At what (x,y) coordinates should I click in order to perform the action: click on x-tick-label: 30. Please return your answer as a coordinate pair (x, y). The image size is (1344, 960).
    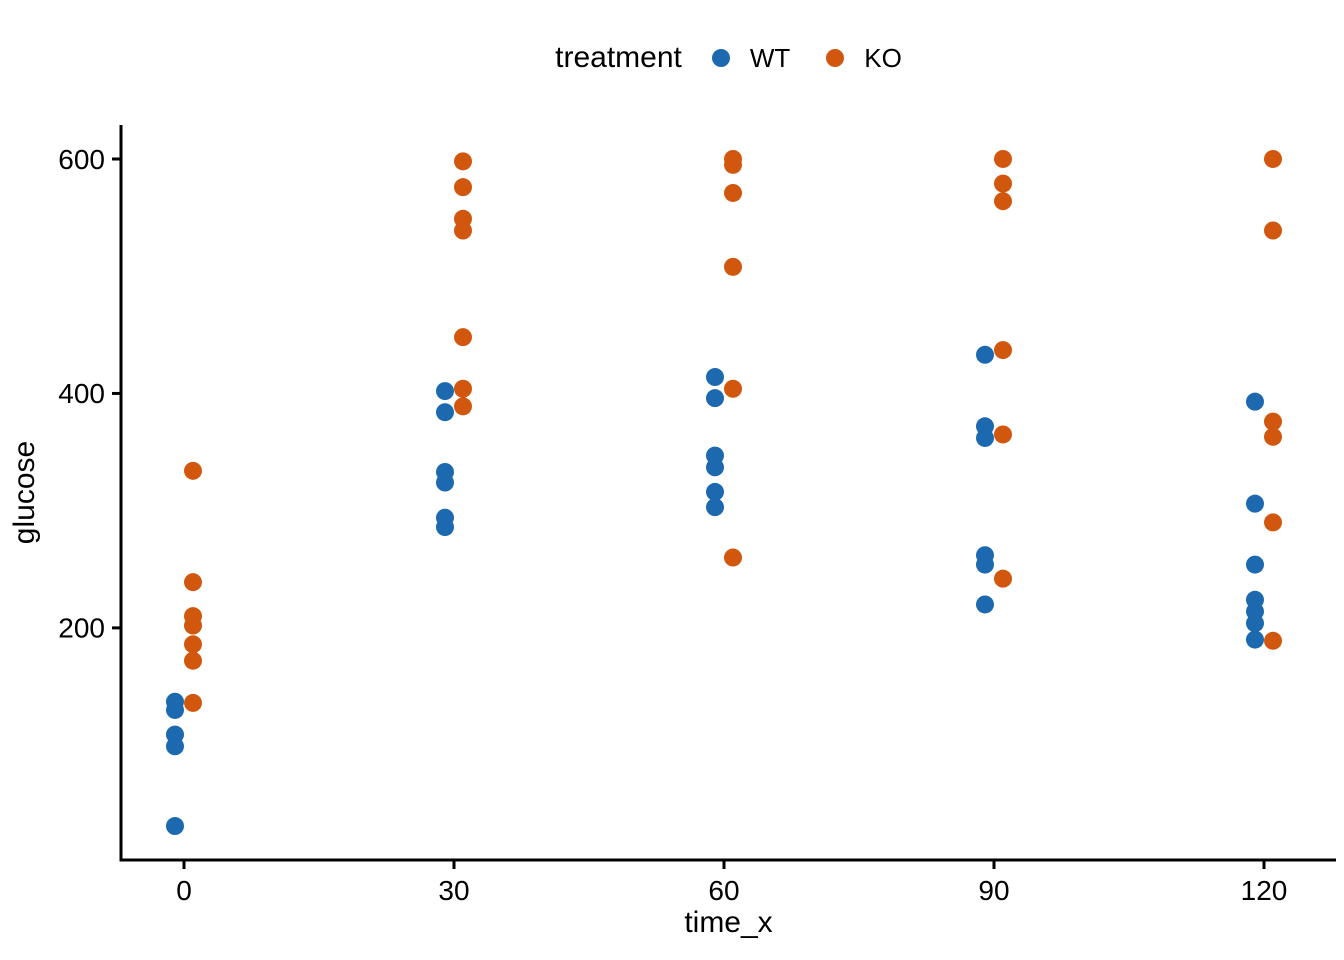
    Looking at the image, I should click on (453, 890).